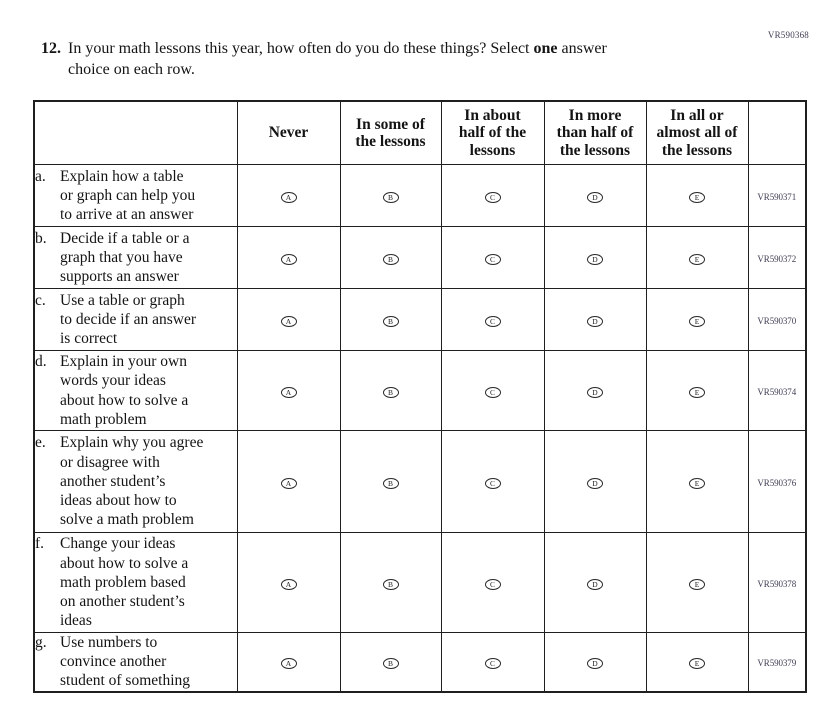  Describe the element at coordinates (41, 238) in the screenshot. I see `row-letter: b.` at that location.